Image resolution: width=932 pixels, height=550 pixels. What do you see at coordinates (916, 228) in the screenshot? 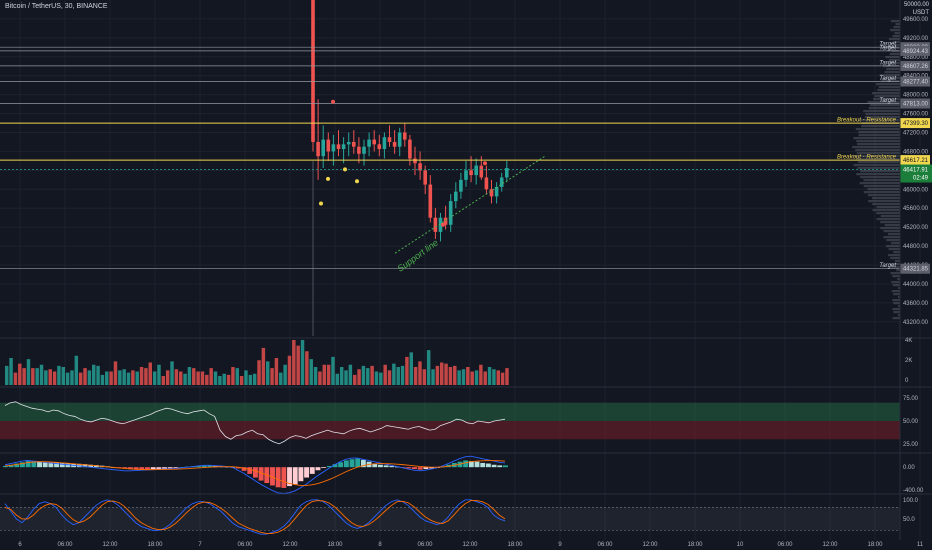
I see `price-tick: 45200.00` at bounding box center [916, 228].